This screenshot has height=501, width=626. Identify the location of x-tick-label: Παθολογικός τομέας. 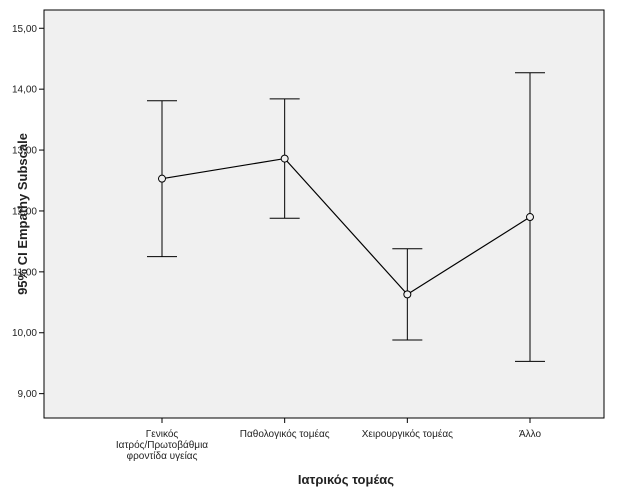
(285, 434).